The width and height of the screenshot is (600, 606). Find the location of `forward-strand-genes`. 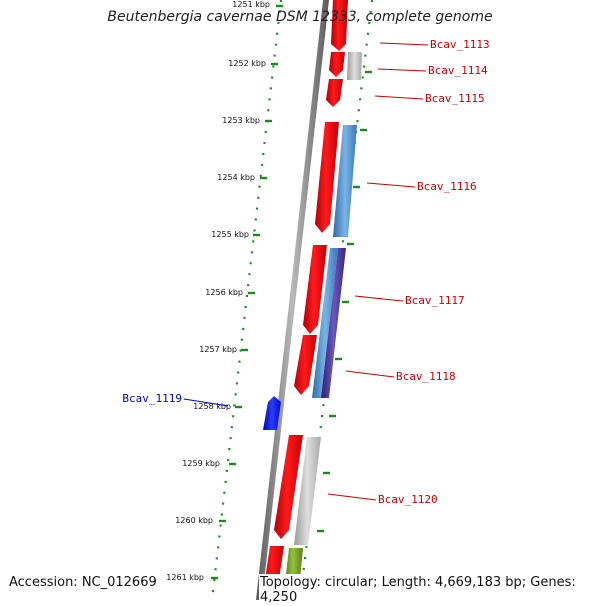

forward-strand-genes is located at coordinates (305, 300).